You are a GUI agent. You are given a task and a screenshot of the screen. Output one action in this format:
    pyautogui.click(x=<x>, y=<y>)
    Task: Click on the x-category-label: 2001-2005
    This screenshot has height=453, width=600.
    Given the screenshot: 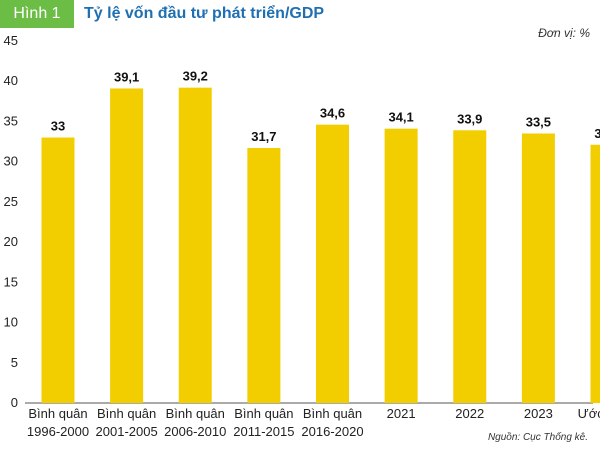 What is the action you would take?
    pyautogui.click(x=127, y=431)
    